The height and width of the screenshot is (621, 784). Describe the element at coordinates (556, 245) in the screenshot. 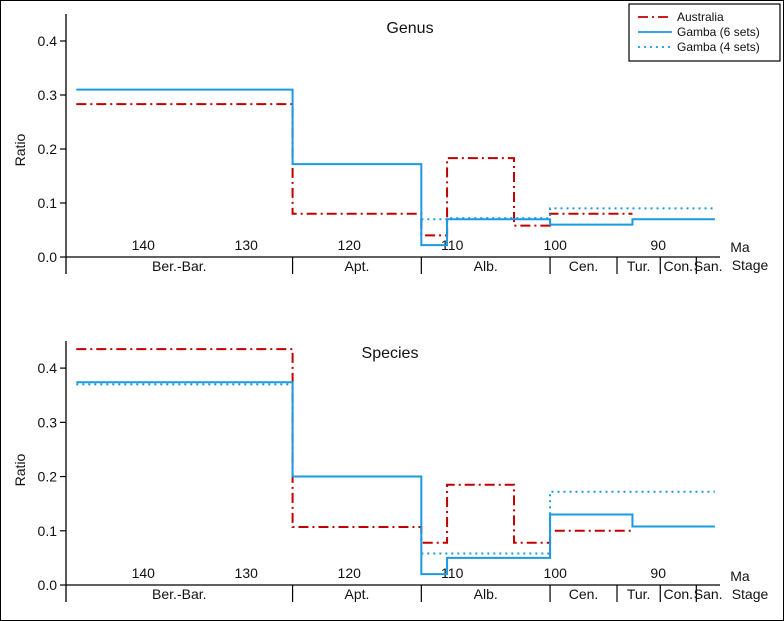

I see `genus-x-tick-label: 100` at that location.